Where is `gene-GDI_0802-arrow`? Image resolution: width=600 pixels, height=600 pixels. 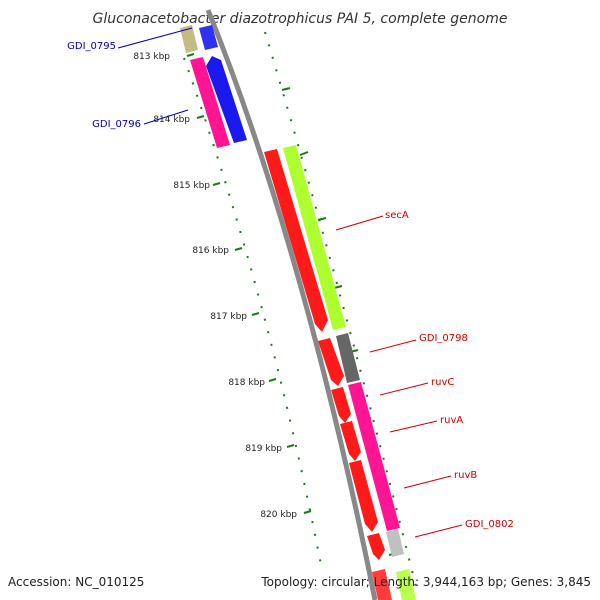
gene-GDI_0802-arrow is located at coordinates (376, 546).